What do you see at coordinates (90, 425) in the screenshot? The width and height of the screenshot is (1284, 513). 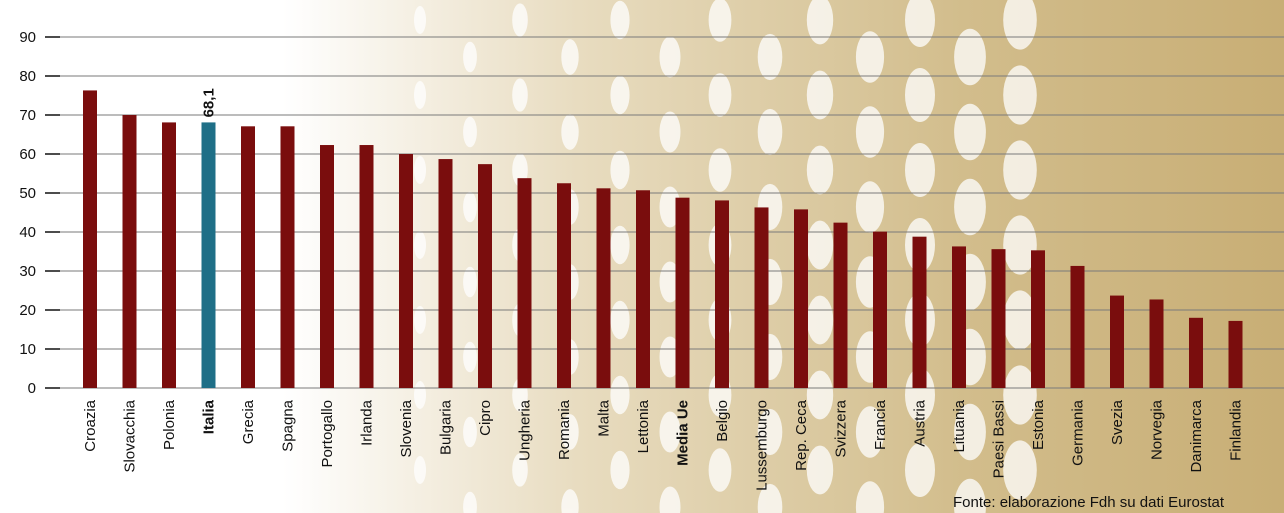 I see `x-tick-label: Croazia` at bounding box center [90, 425].